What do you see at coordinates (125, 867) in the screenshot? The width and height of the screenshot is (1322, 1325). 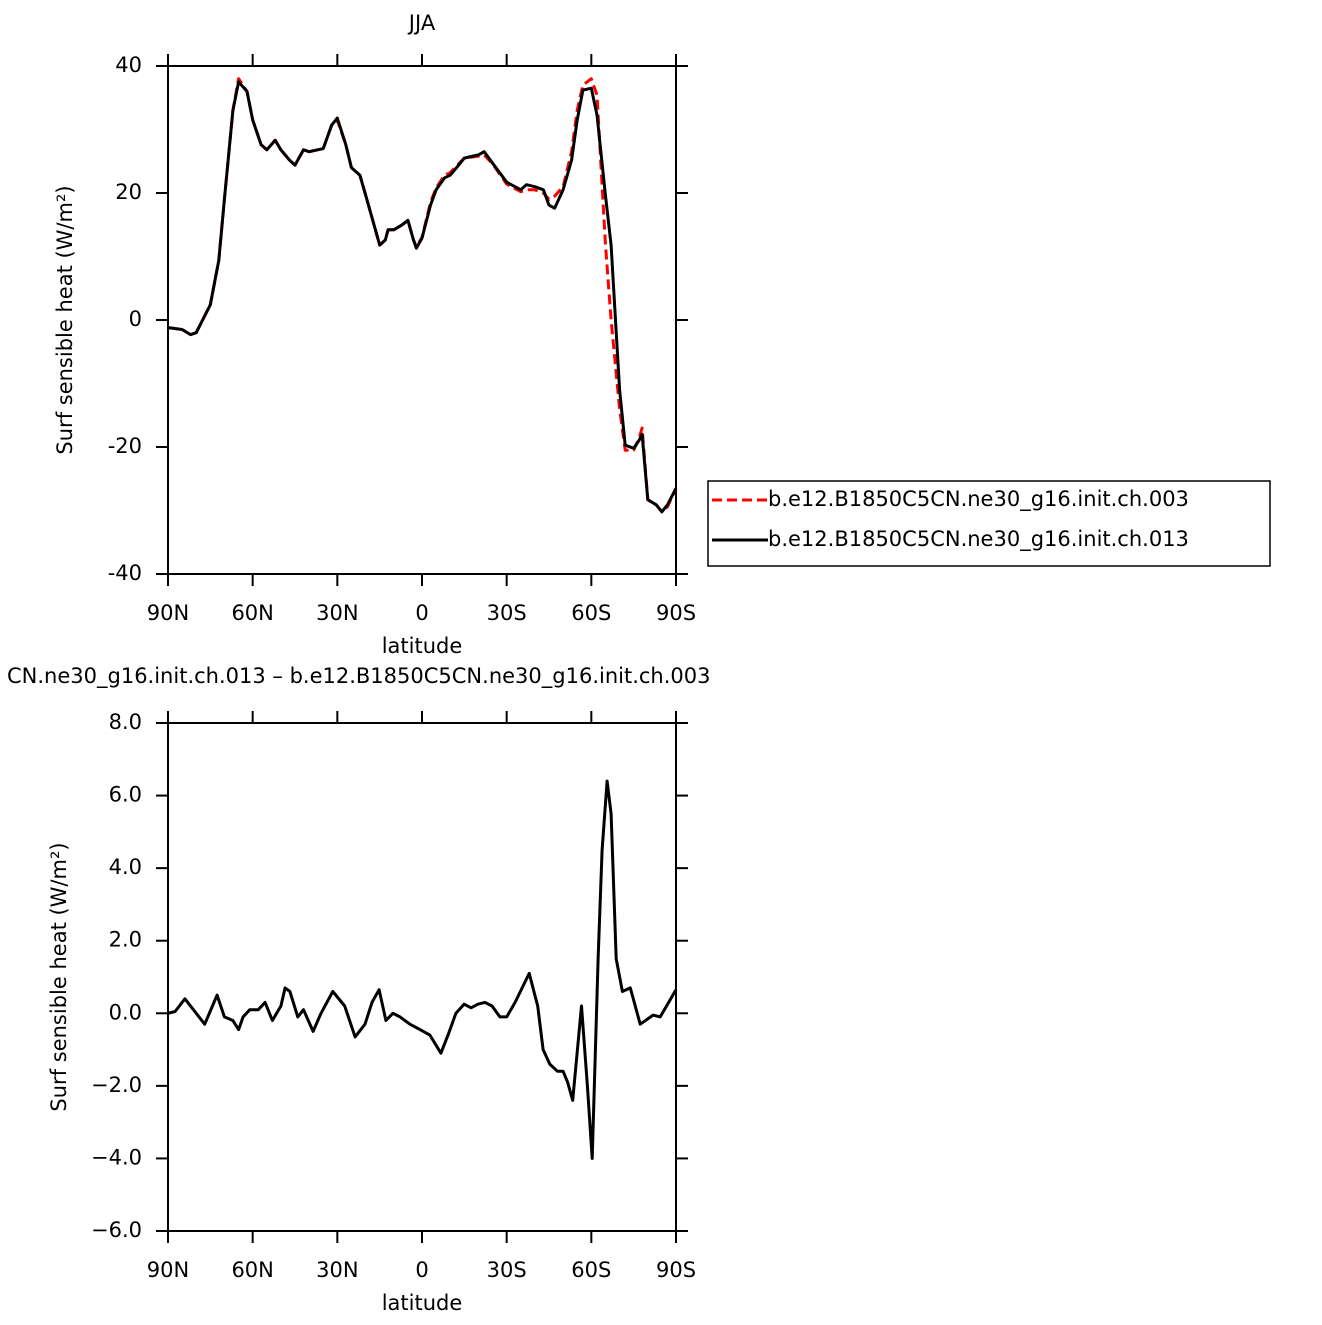 I see `y-tick-label: 4.0` at bounding box center [125, 867].